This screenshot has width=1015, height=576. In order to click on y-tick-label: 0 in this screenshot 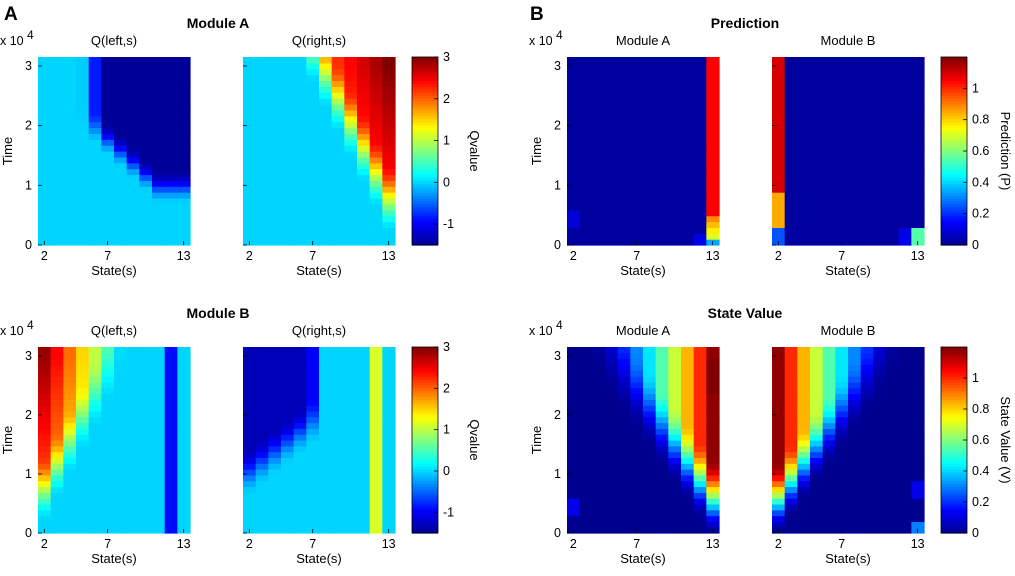, I will do `click(28, 245)`.